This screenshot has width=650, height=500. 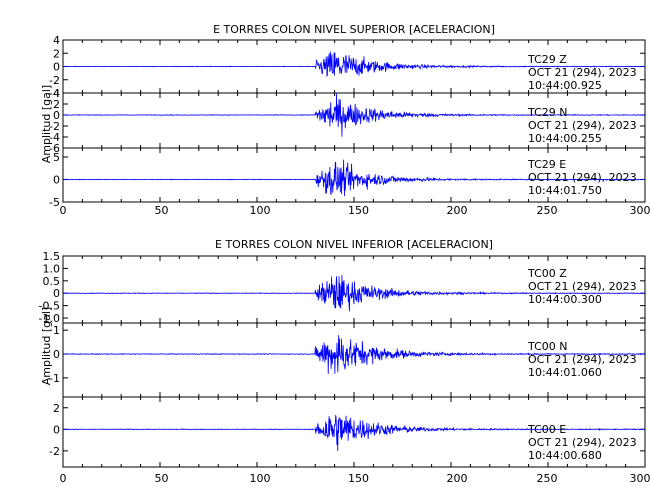 I want to click on y-tick-label: -6, so click(x=54, y=148).